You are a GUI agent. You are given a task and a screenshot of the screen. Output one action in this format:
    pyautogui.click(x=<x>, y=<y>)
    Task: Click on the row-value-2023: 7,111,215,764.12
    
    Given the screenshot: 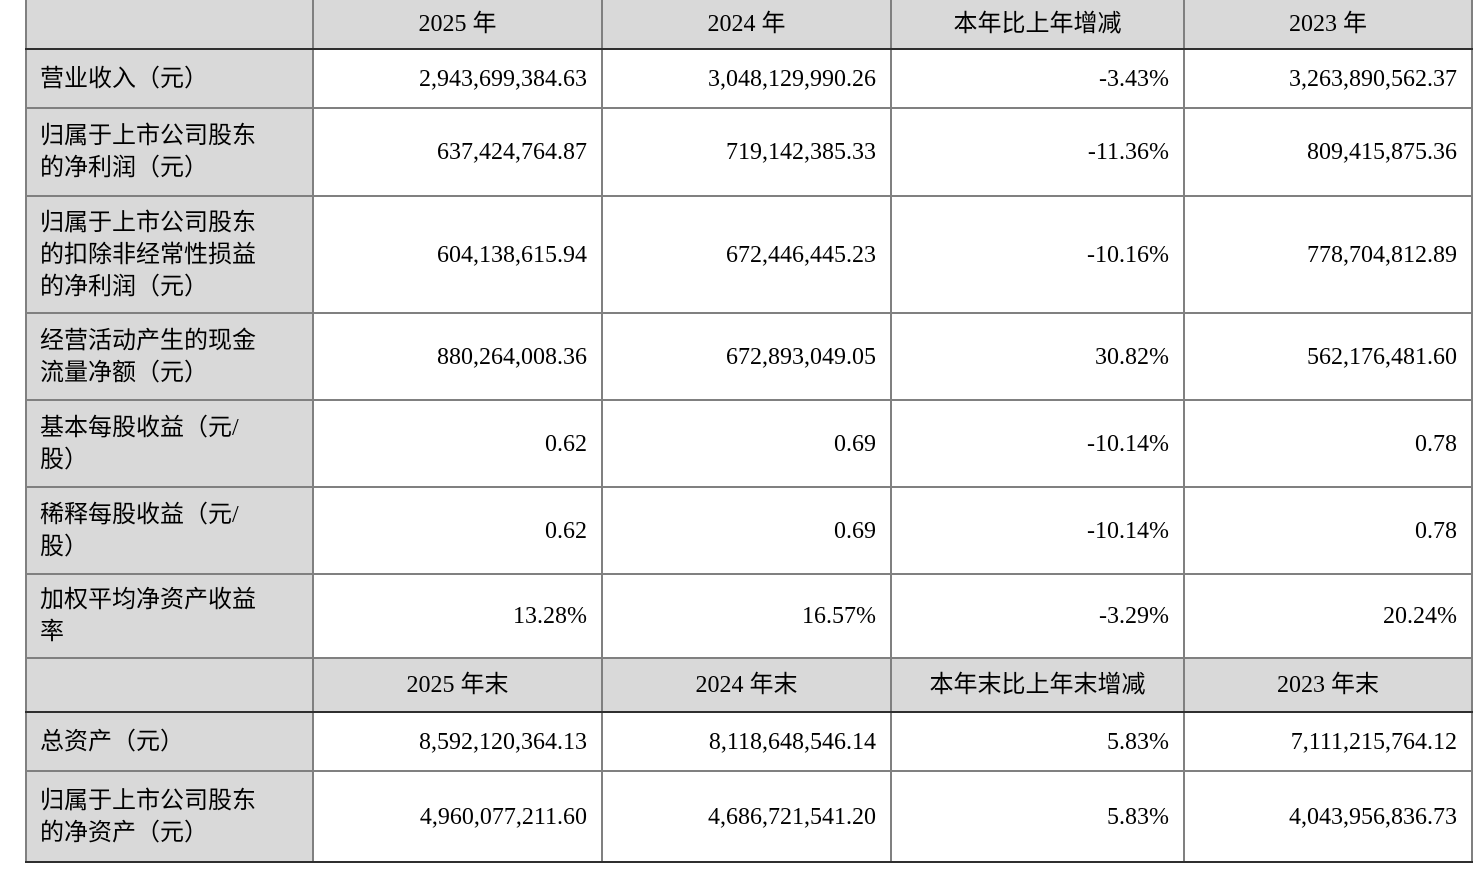 What is the action you would take?
    pyautogui.click(x=1328, y=741)
    